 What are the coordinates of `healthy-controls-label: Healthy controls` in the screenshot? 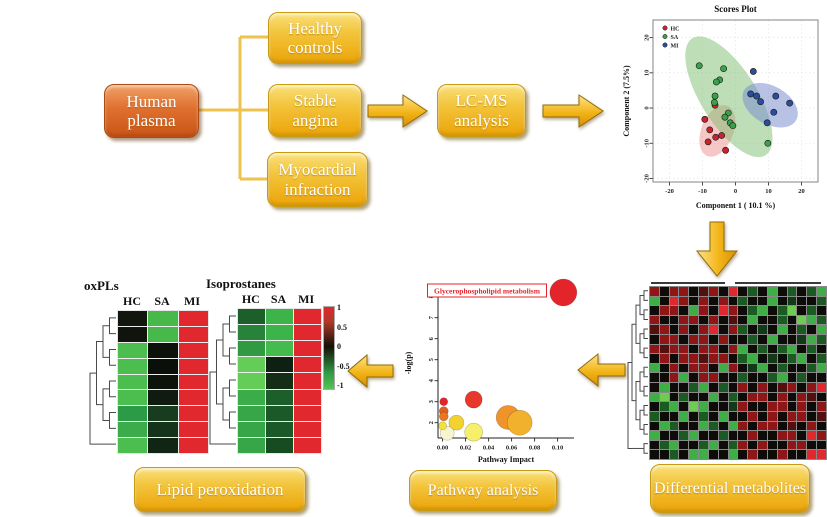 It's located at (315, 37).